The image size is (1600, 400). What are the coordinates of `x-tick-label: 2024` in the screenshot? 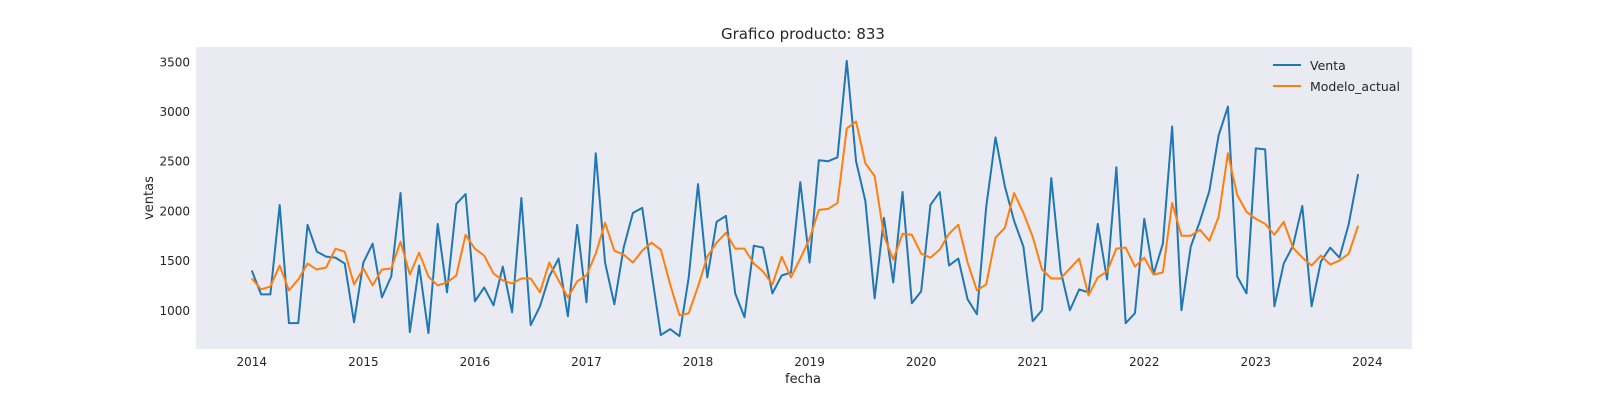 It's located at (1367, 362).